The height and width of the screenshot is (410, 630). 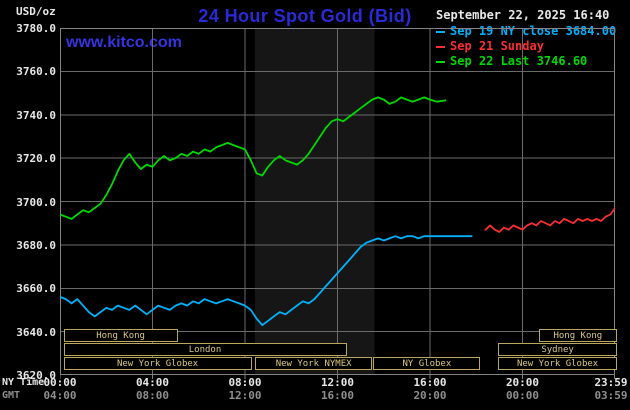 What do you see at coordinates (36, 28) in the screenshot?
I see `y-tick-label: 3780.0` at bounding box center [36, 28].